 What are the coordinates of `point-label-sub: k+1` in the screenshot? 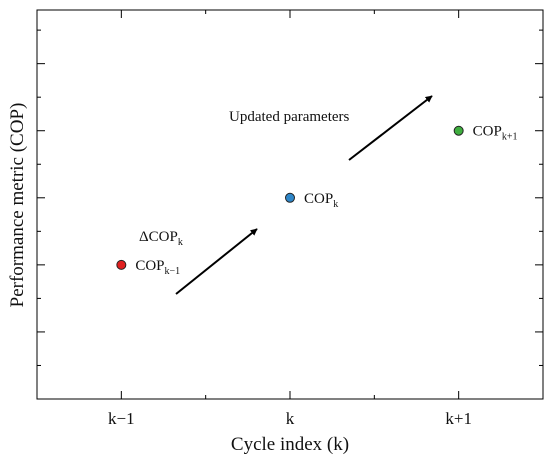 It's located at (510, 137).